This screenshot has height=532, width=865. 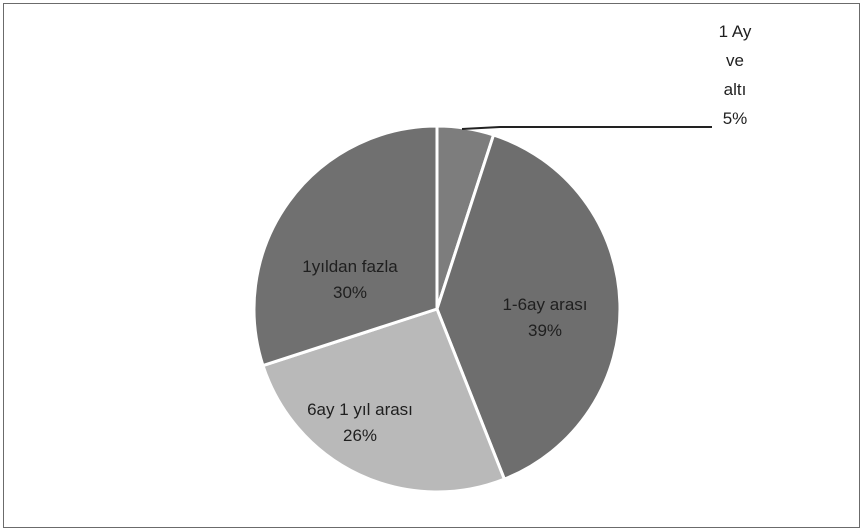 What do you see at coordinates (544, 317) in the screenshot?
I see `slice-label-2: 1-6ay arası 39%` at bounding box center [544, 317].